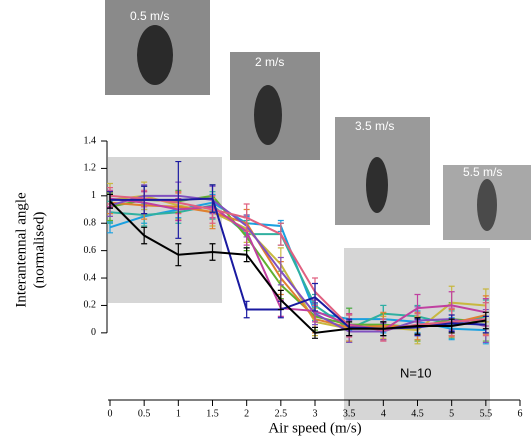 The width and height of the screenshot is (531, 441). What do you see at coordinates (487, 202) in the screenshot?
I see `photo: 5.5 m/s` at bounding box center [487, 202].